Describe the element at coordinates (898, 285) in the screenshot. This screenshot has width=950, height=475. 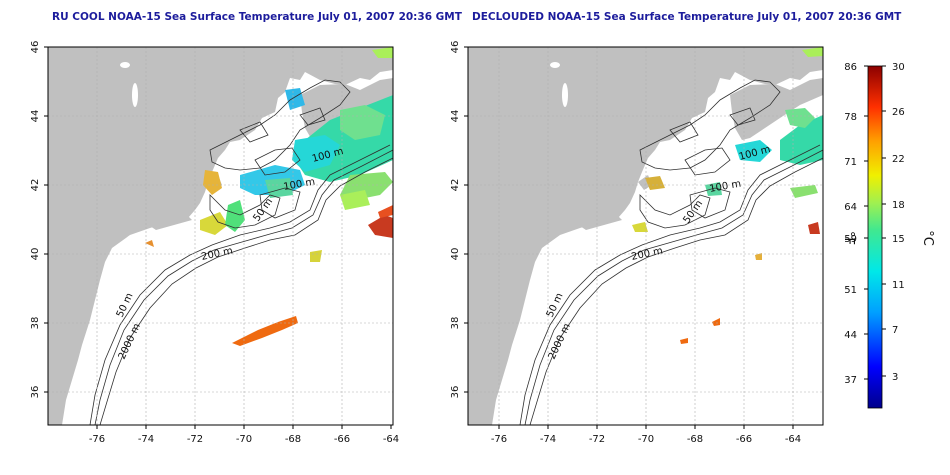
I see `celsius-tick: 11` at that location.